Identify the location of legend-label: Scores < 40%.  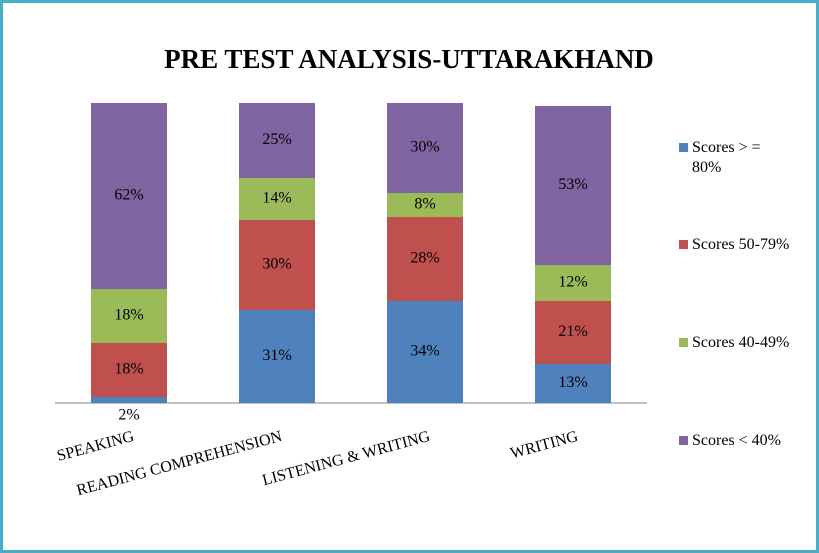
(737, 440).